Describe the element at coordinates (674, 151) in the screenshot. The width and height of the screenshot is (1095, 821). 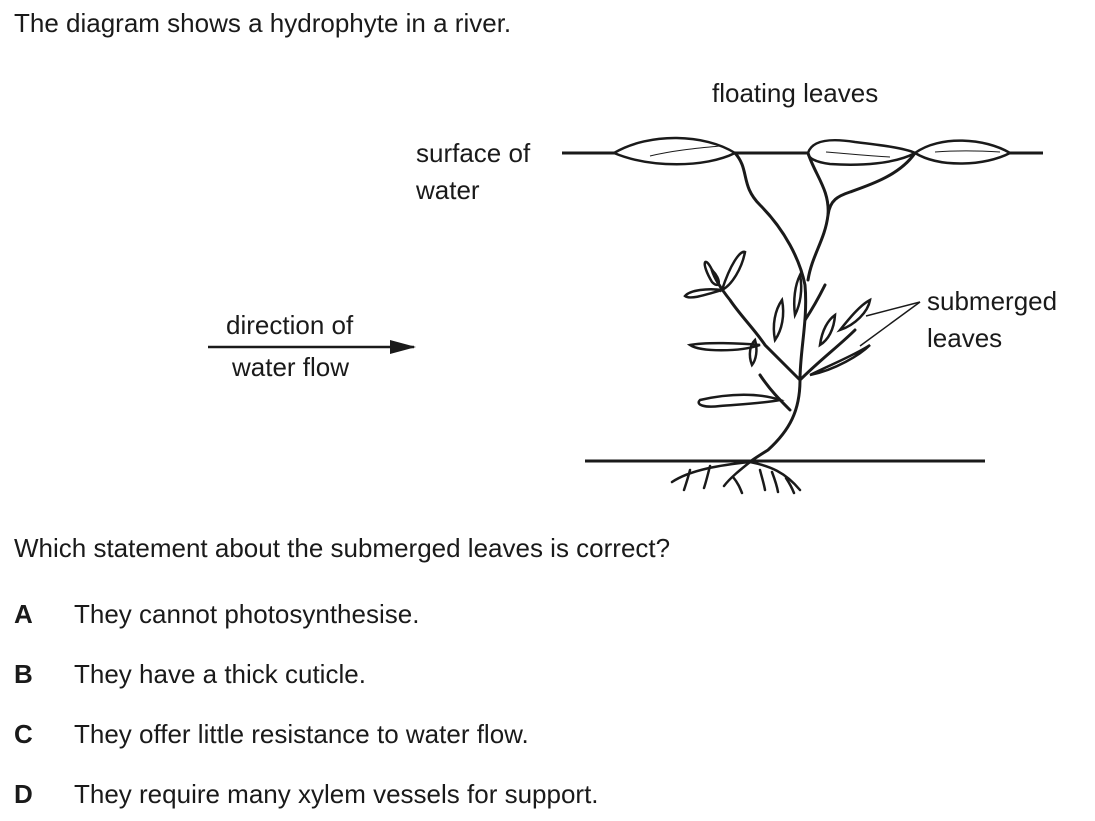
I see `floating-leaf-left` at that location.